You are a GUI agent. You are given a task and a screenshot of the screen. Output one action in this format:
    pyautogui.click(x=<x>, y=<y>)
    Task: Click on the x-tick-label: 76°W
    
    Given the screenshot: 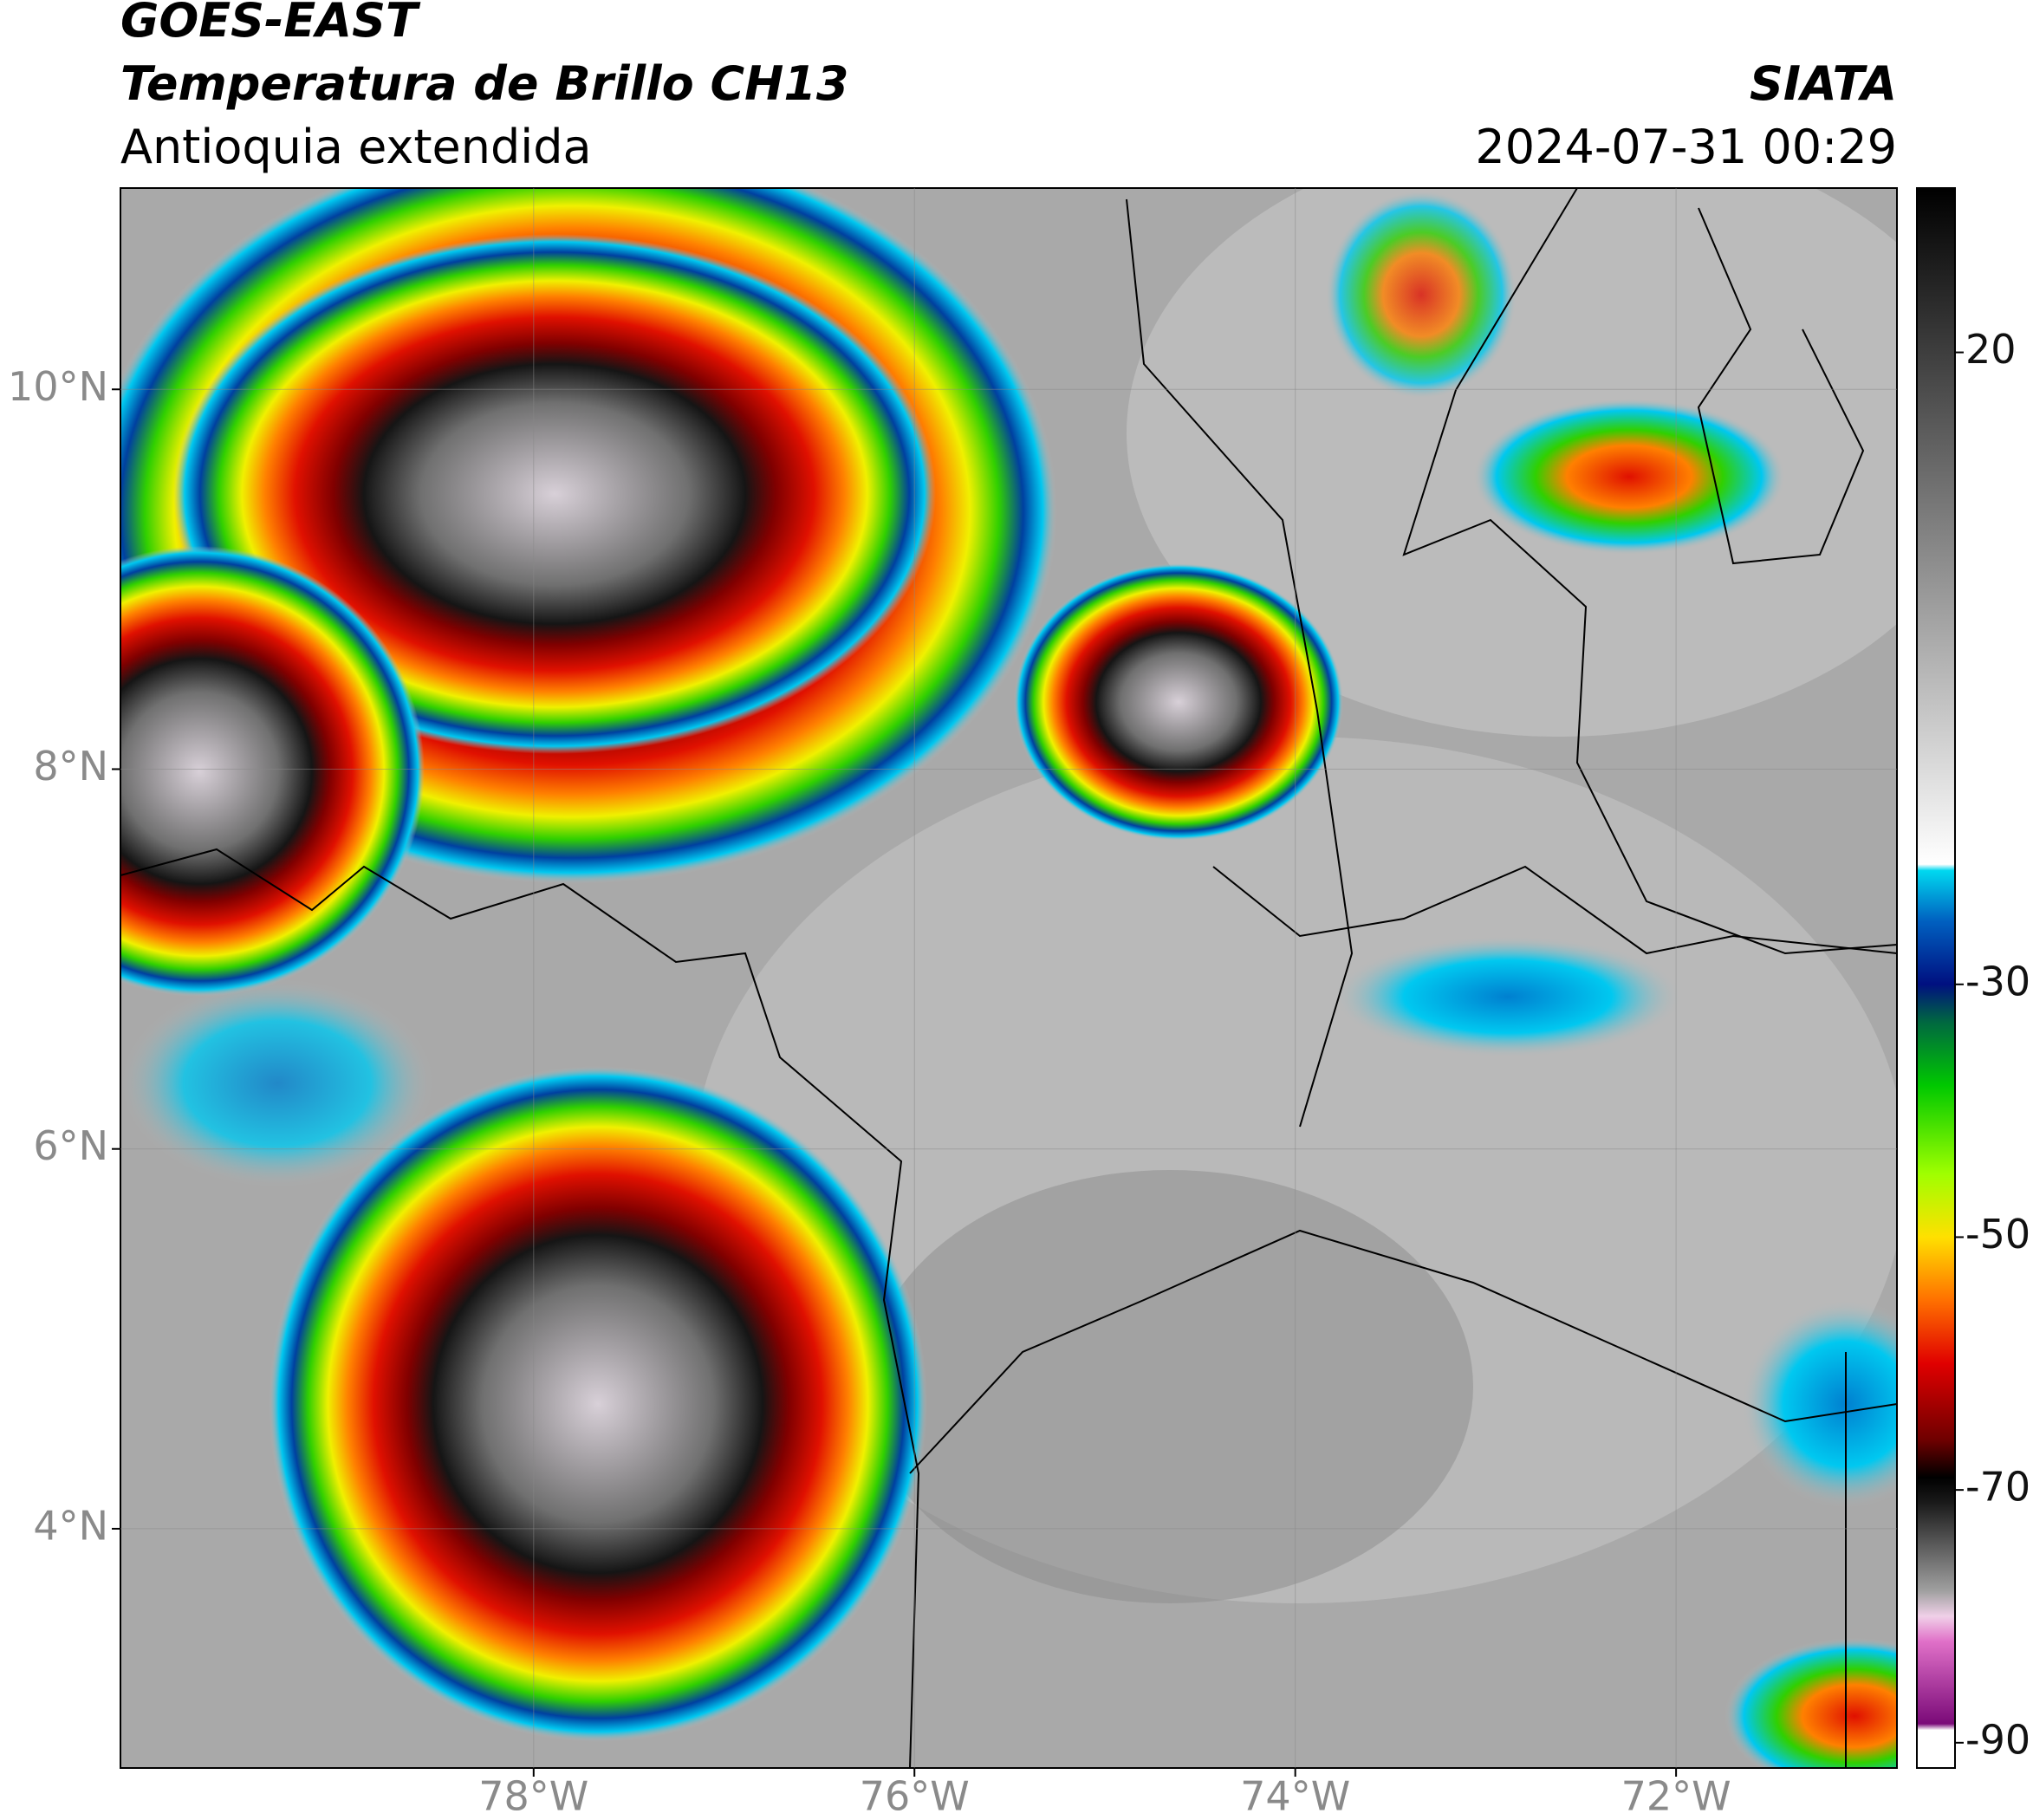 What is the action you would take?
    pyautogui.click(x=915, y=1796)
    